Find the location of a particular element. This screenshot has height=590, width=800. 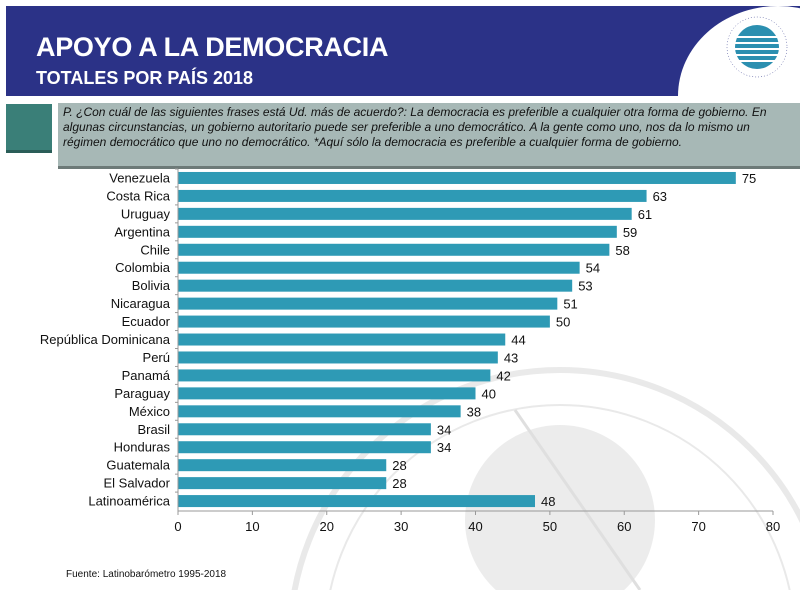

value-label: 50 is located at coordinates (563, 322).